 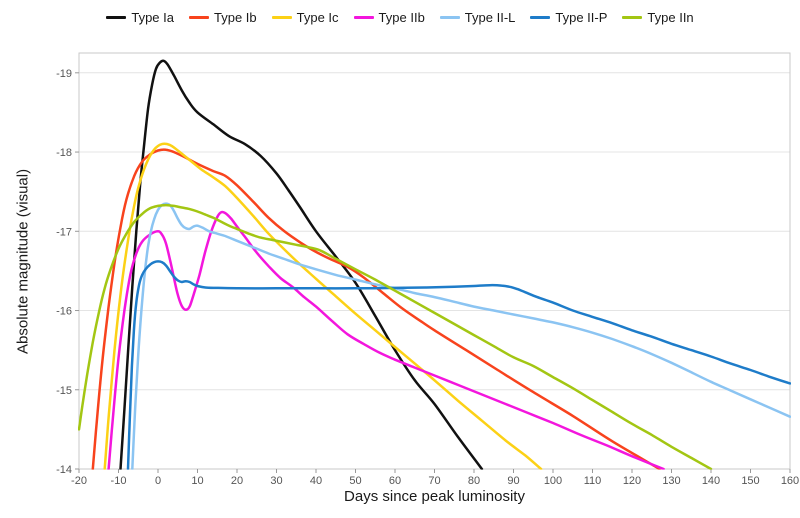 What do you see at coordinates (235, 17) in the screenshot?
I see `legend-label-type-ib: Type Ib` at bounding box center [235, 17].